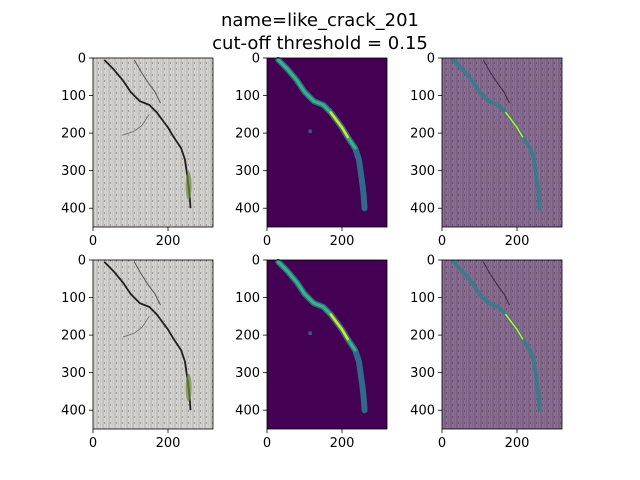 The height and width of the screenshot is (480, 640). I want to click on figure-title-line-1: name=like_crack_201, so click(320, 20).